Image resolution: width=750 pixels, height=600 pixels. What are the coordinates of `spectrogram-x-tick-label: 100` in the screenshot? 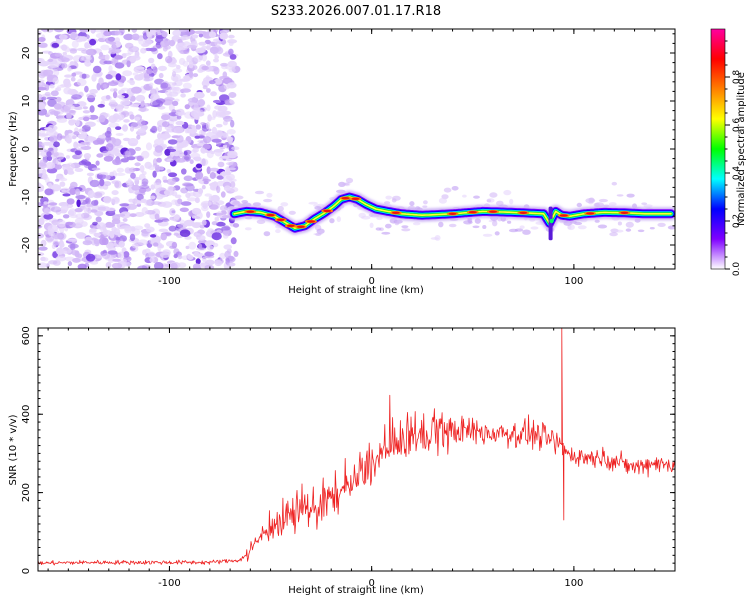 It's located at (573, 281).